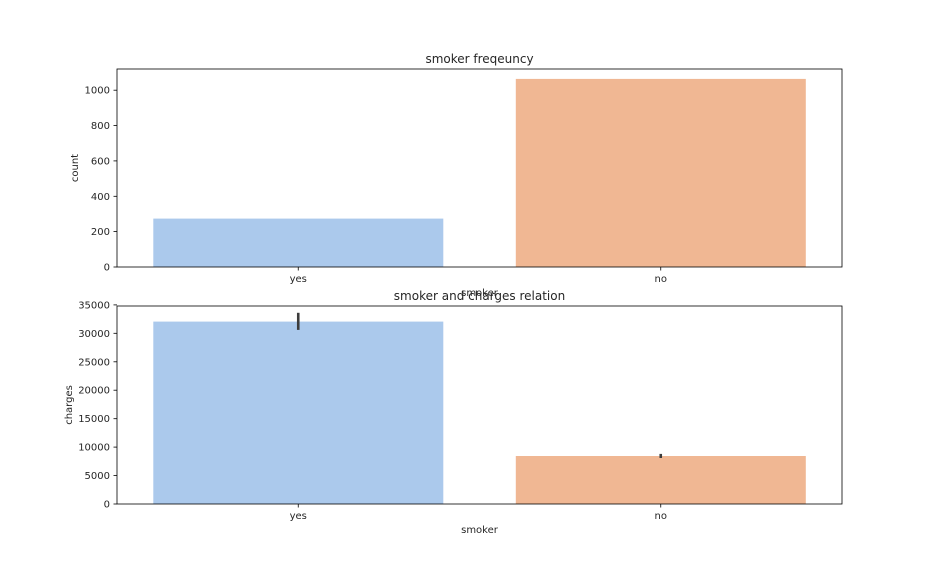  I want to click on y-tick-label: 20000, so click(94, 391).